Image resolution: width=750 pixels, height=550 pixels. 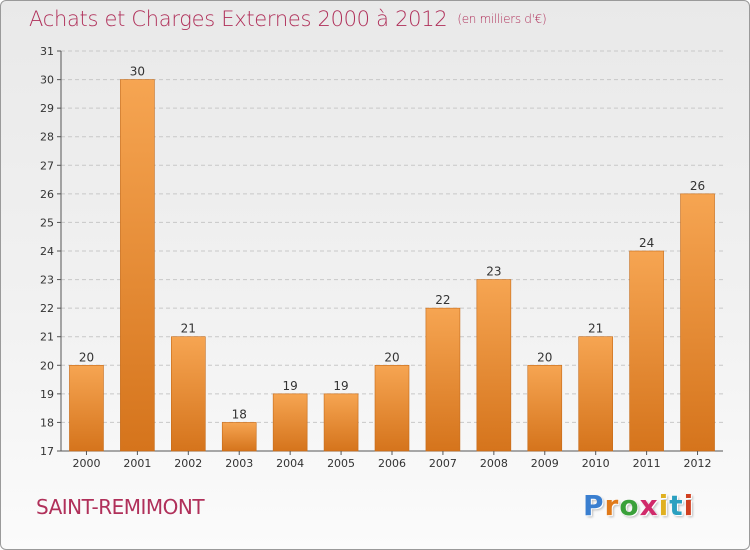 I want to click on logo-letter: r, so click(x=612, y=505).